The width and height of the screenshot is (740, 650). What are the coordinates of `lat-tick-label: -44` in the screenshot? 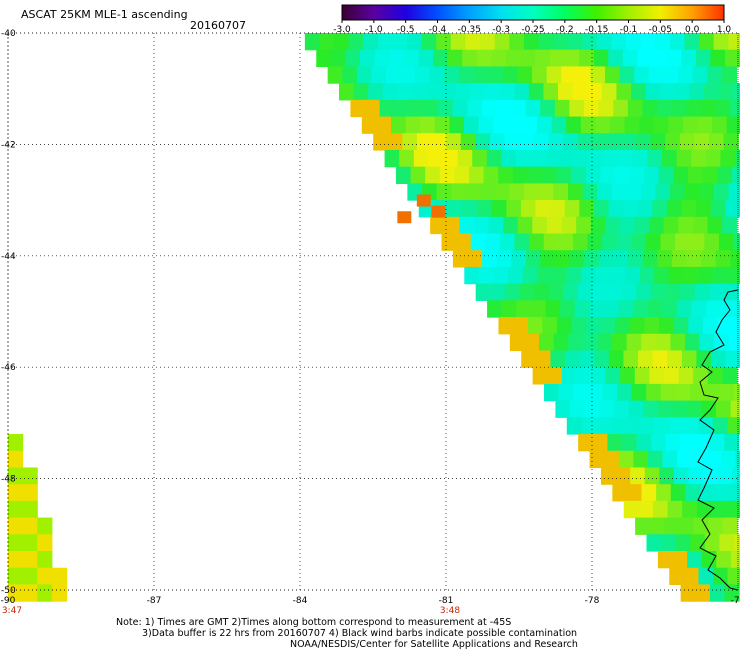 It's located at (8, 257).